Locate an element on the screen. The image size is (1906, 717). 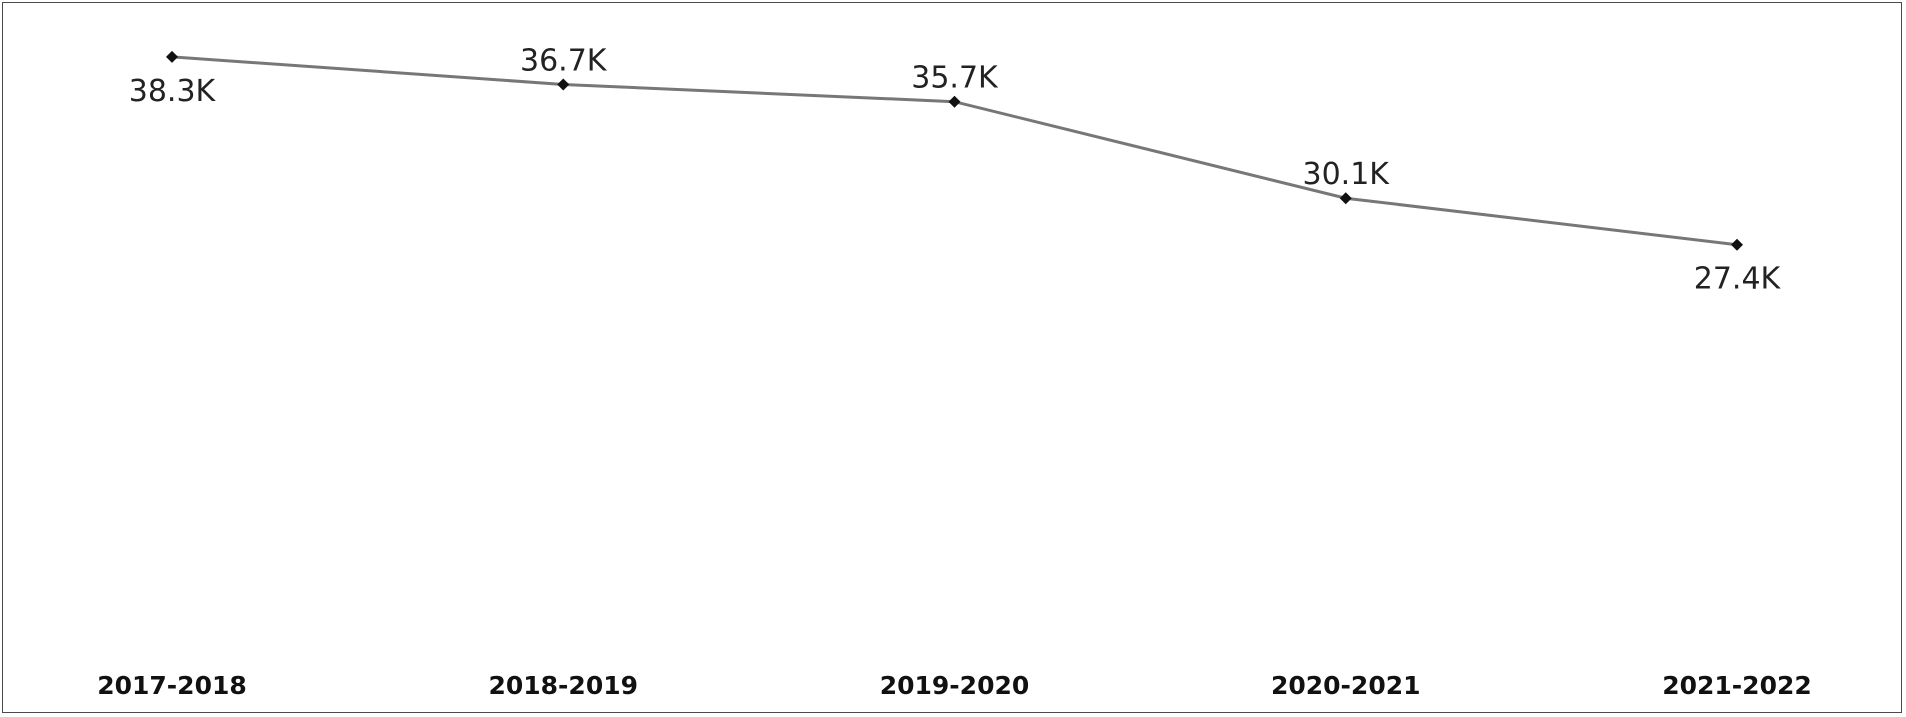
data-label-2019-2020: 35.7K is located at coordinates (955, 78).